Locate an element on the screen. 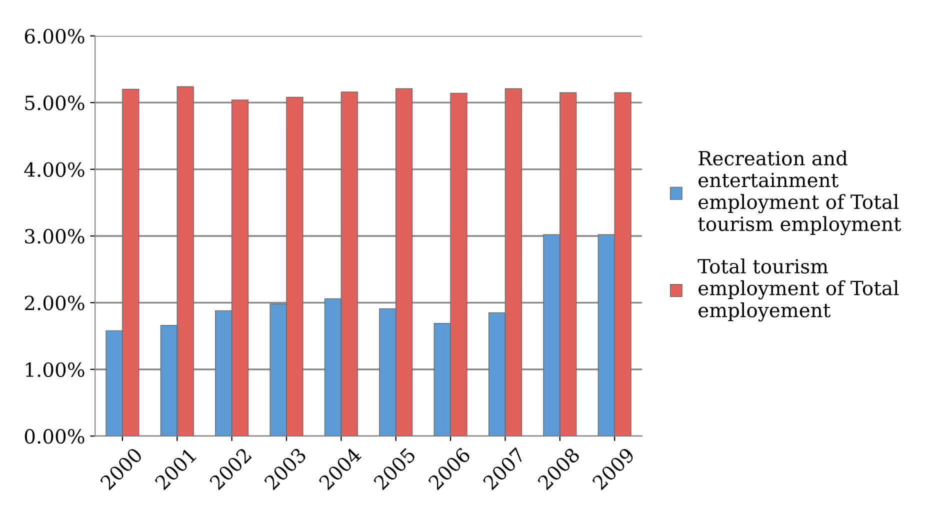 The width and height of the screenshot is (951, 513). legend-label: Recreation and entertainment employment of Total tourism employment is located at coordinates (800, 193).